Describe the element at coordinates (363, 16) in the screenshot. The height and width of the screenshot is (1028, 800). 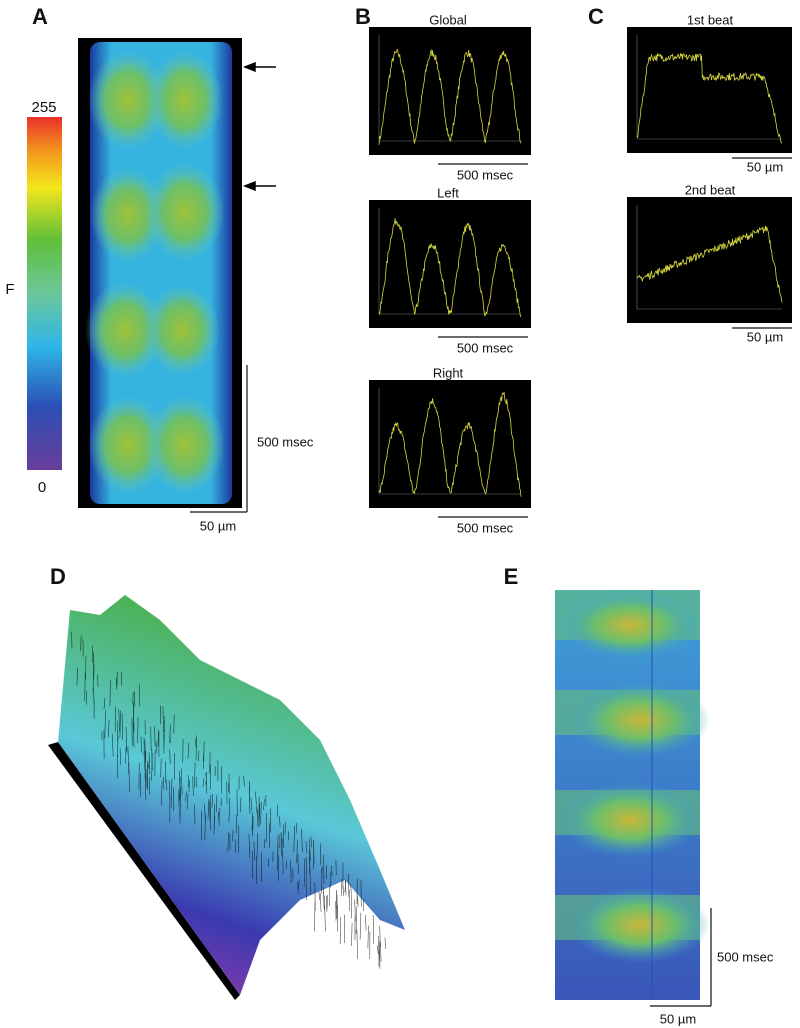
I see `panel-label: B` at that location.